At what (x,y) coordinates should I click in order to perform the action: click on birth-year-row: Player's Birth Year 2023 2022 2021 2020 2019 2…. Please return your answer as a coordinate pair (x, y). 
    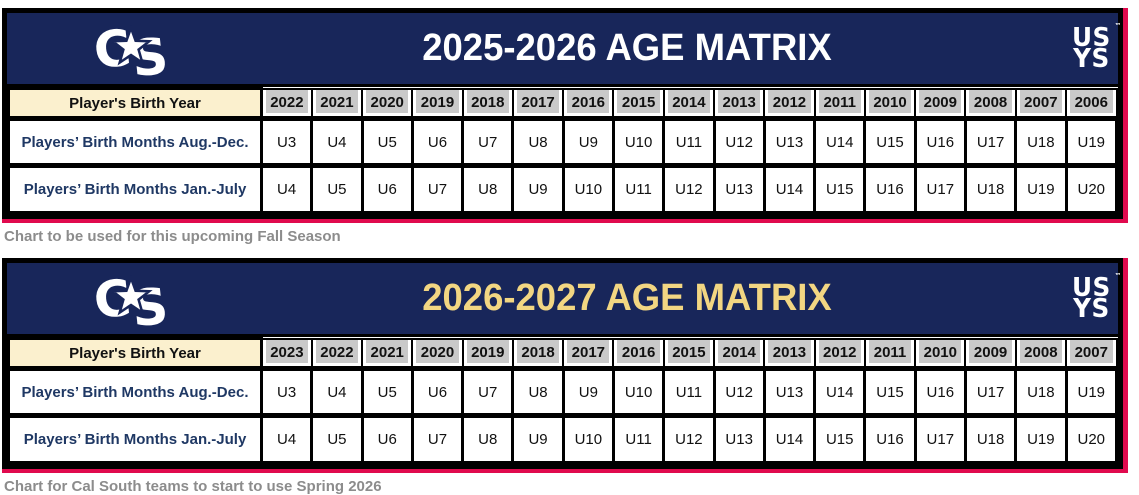
    Looking at the image, I should click on (562, 353).